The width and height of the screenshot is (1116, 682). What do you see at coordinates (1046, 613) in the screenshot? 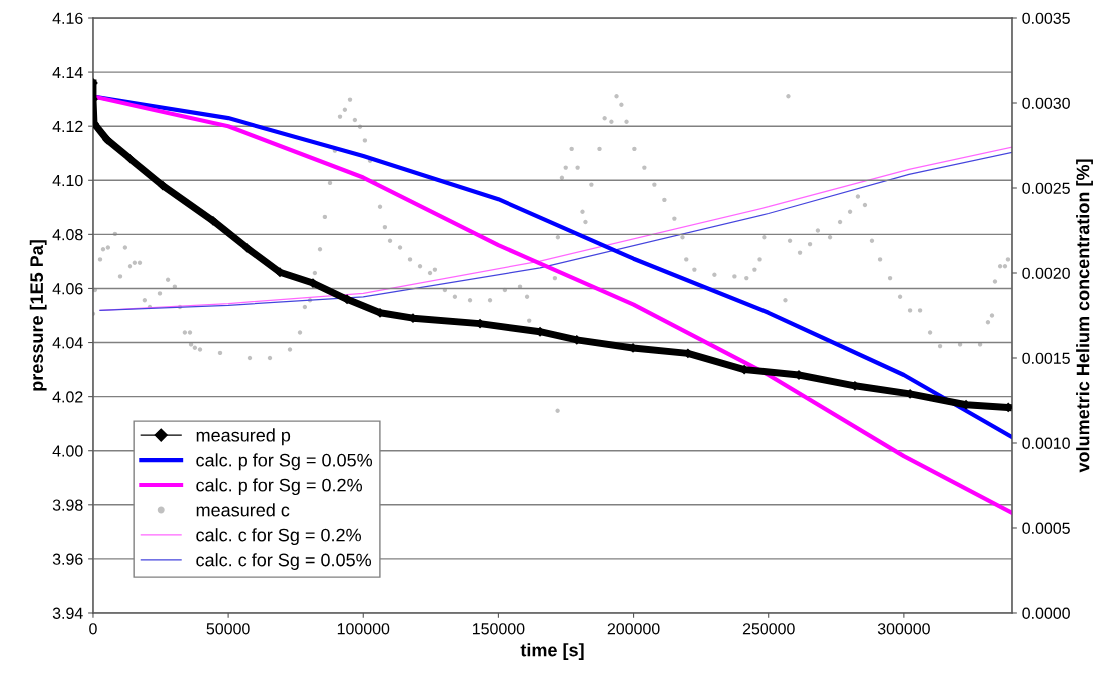
I see `y2-tick-label: 0.0000` at bounding box center [1046, 613].